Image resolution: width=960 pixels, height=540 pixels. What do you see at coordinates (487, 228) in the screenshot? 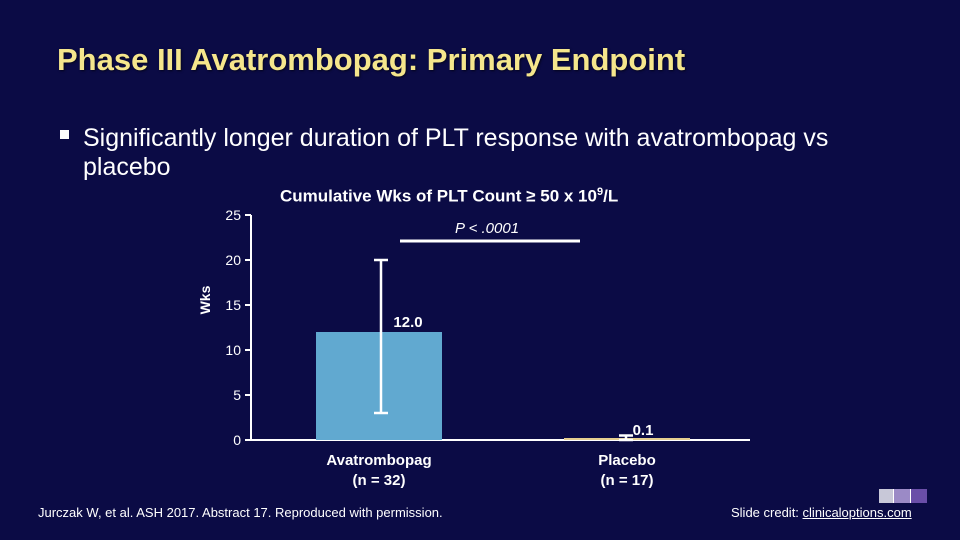
I see `p-value-annotation: P < .0001` at bounding box center [487, 228].